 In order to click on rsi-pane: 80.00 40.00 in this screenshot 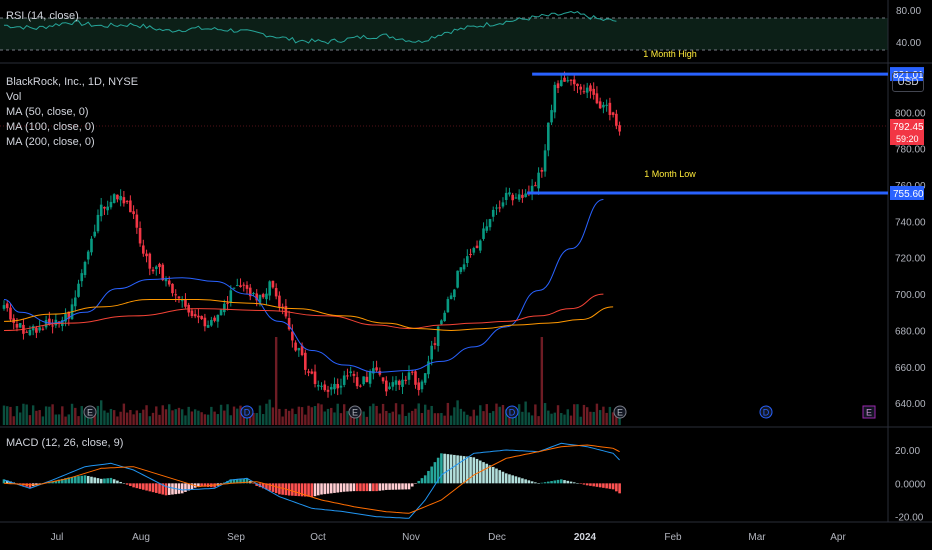, I will do `click(460, 28)`.